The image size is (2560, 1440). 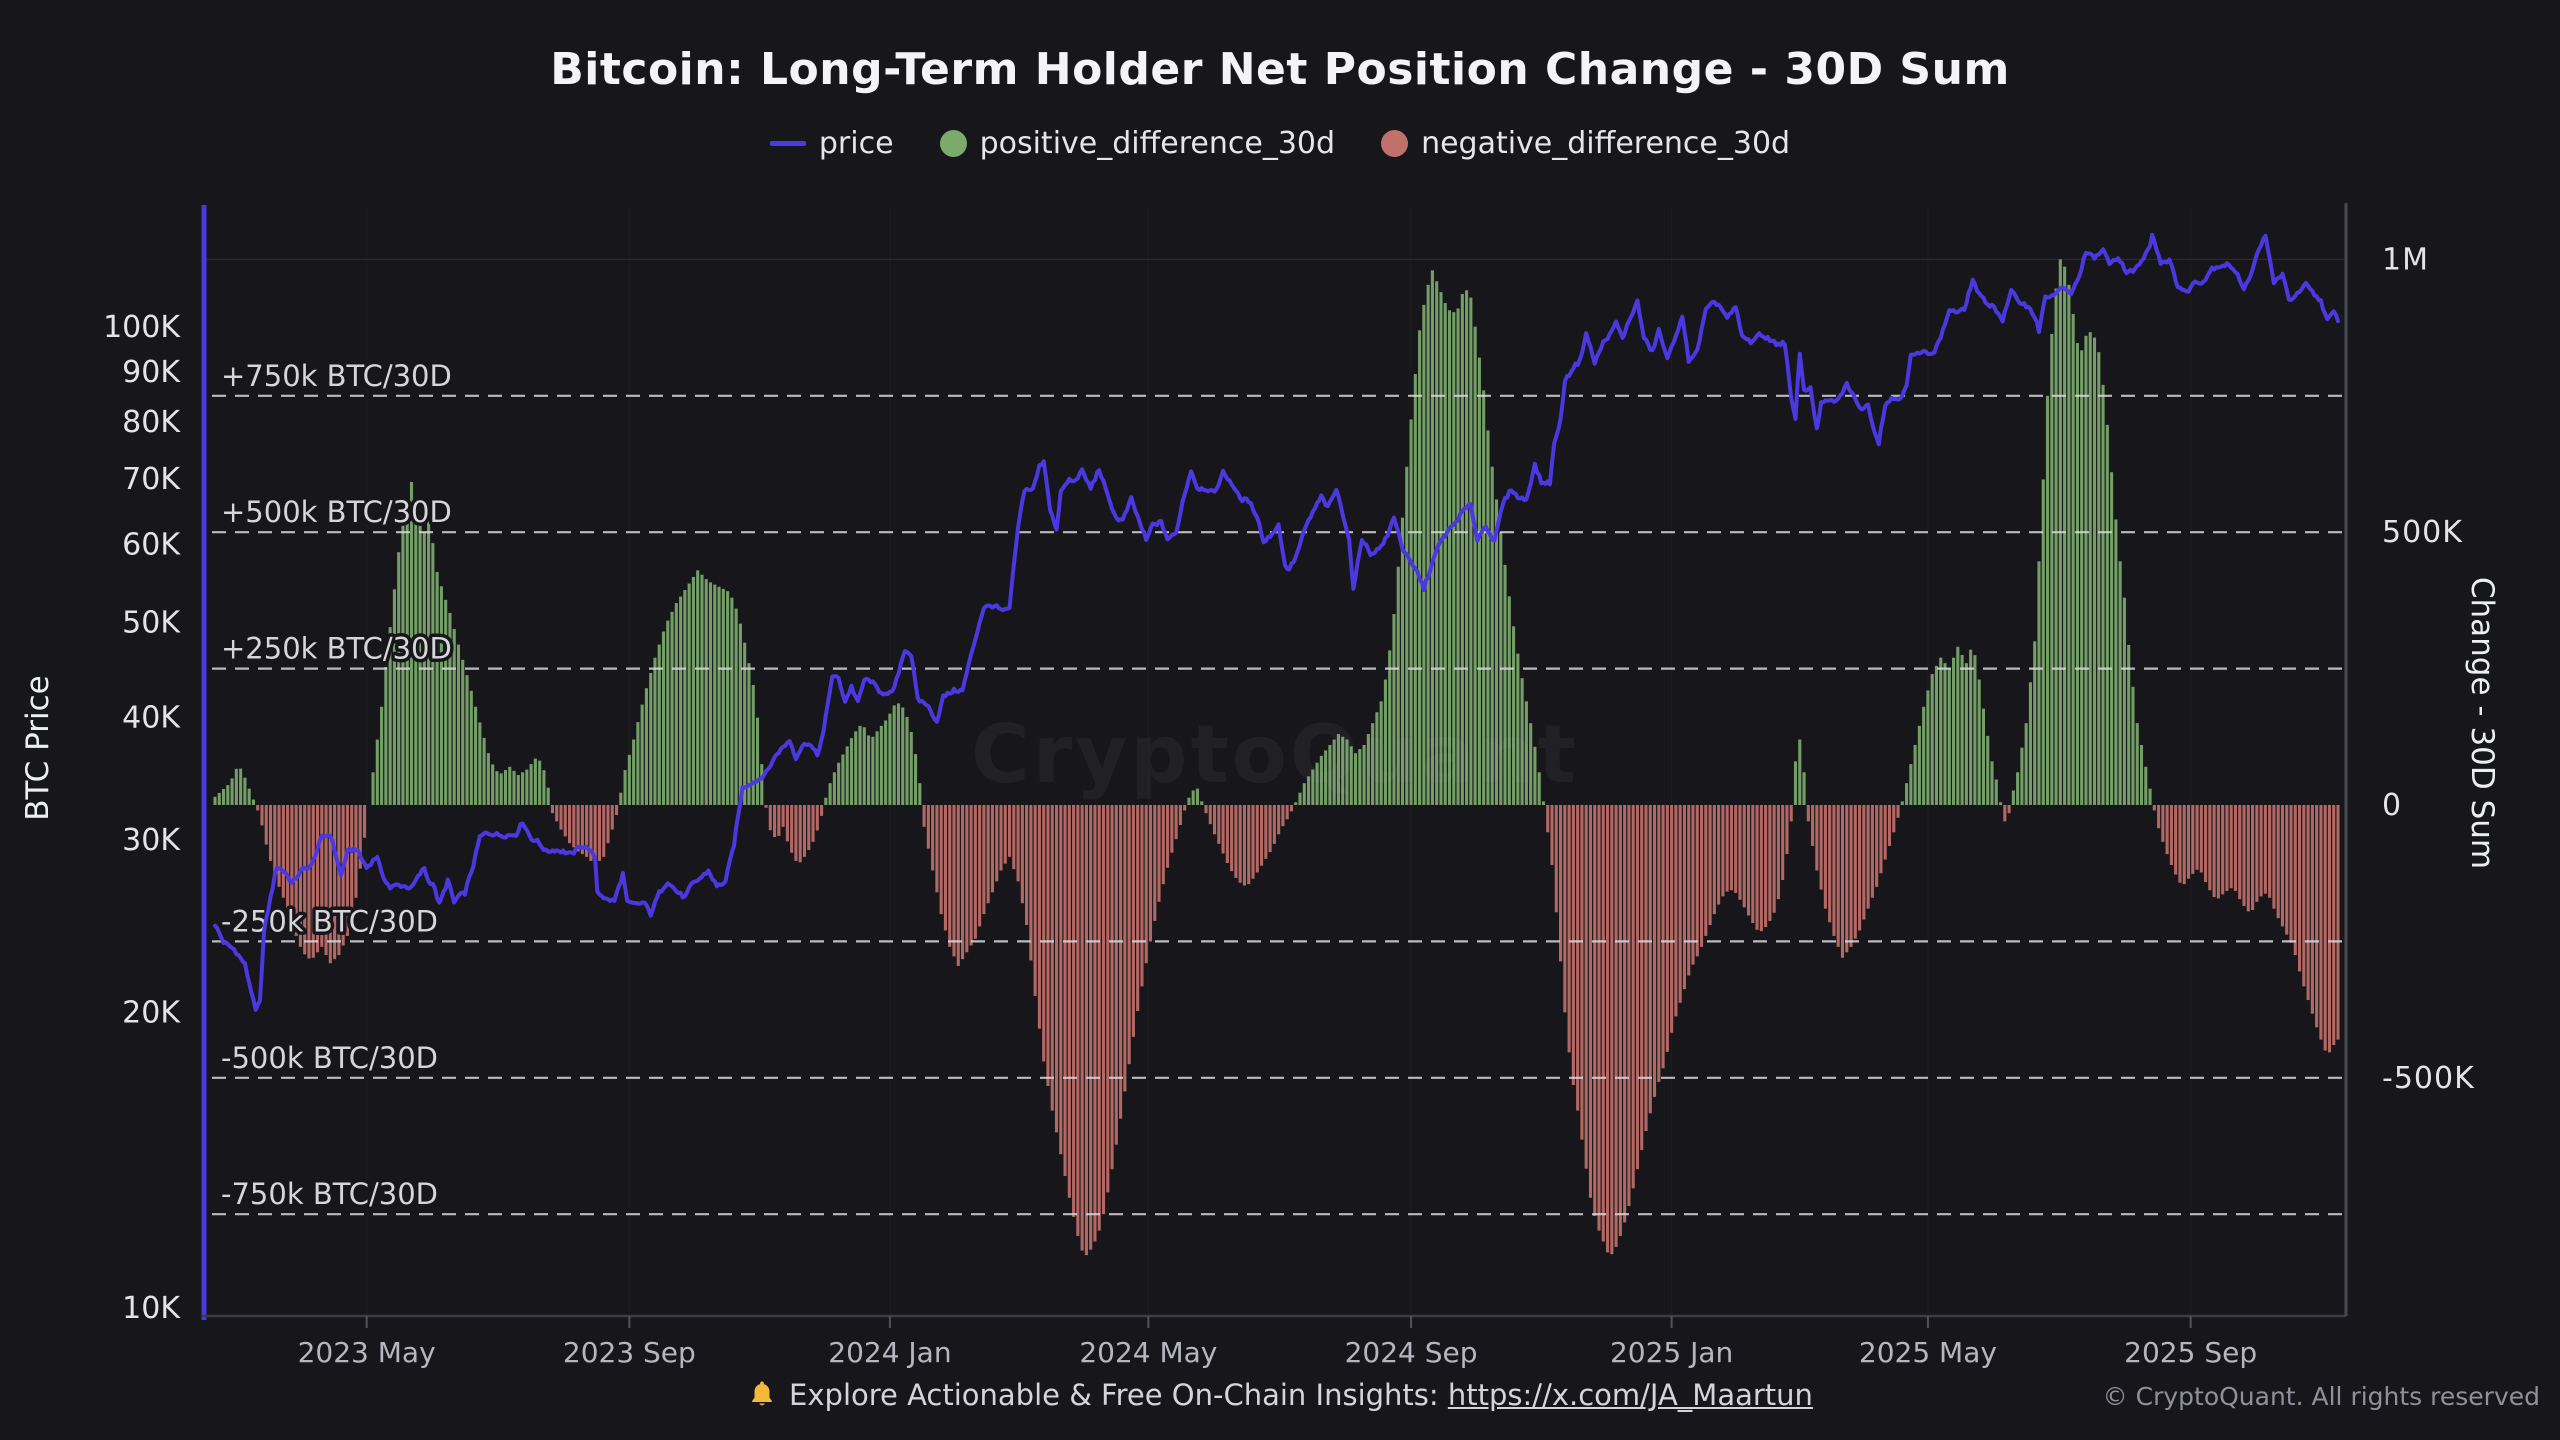 What do you see at coordinates (1928, 1352) in the screenshot?
I see `x-axis-tick-label: 2025 May` at bounding box center [1928, 1352].